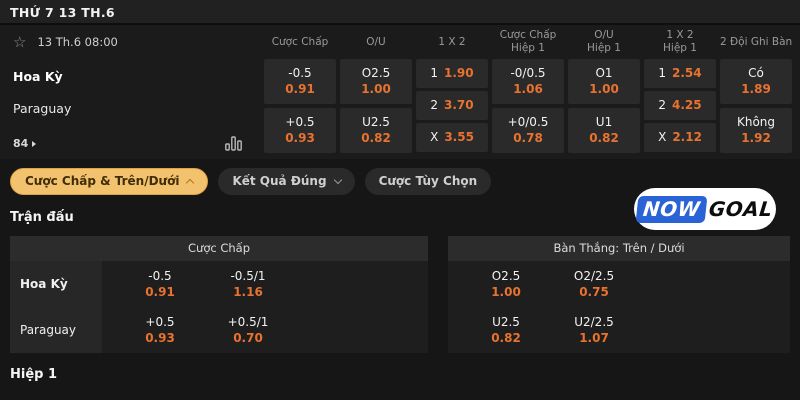 This screenshot has width=800, height=400. Describe the element at coordinates (528, 130) in the screenshot. I see `odds-cell-handicap-h1-away: +0/0.5 0.78` at that location.